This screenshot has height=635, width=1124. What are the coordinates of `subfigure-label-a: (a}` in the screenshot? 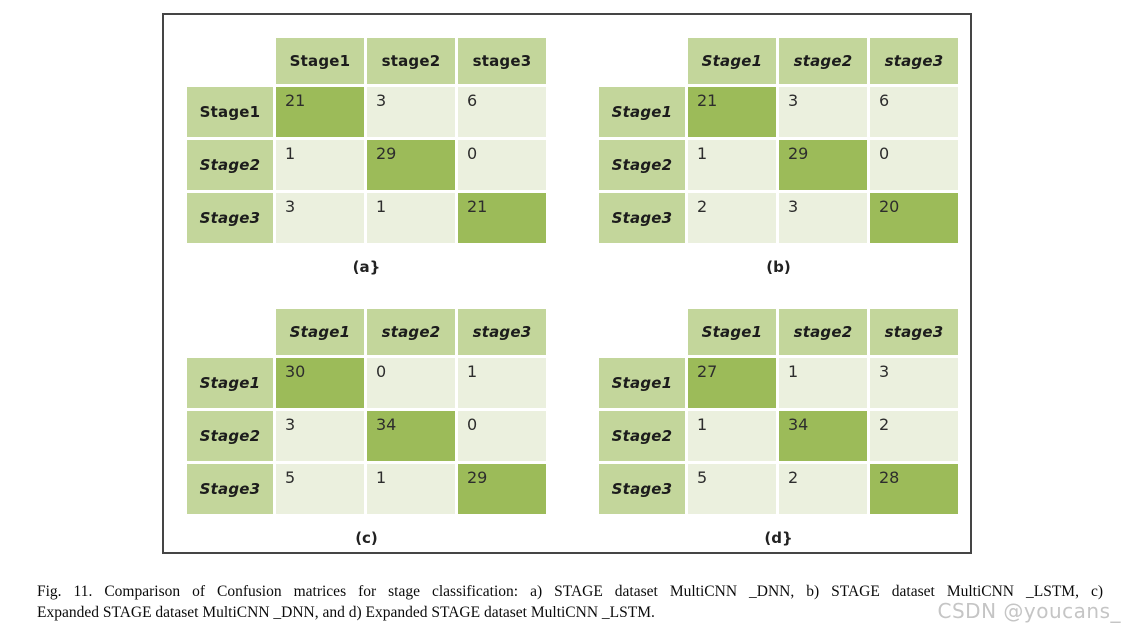 It's located at (366, 267).